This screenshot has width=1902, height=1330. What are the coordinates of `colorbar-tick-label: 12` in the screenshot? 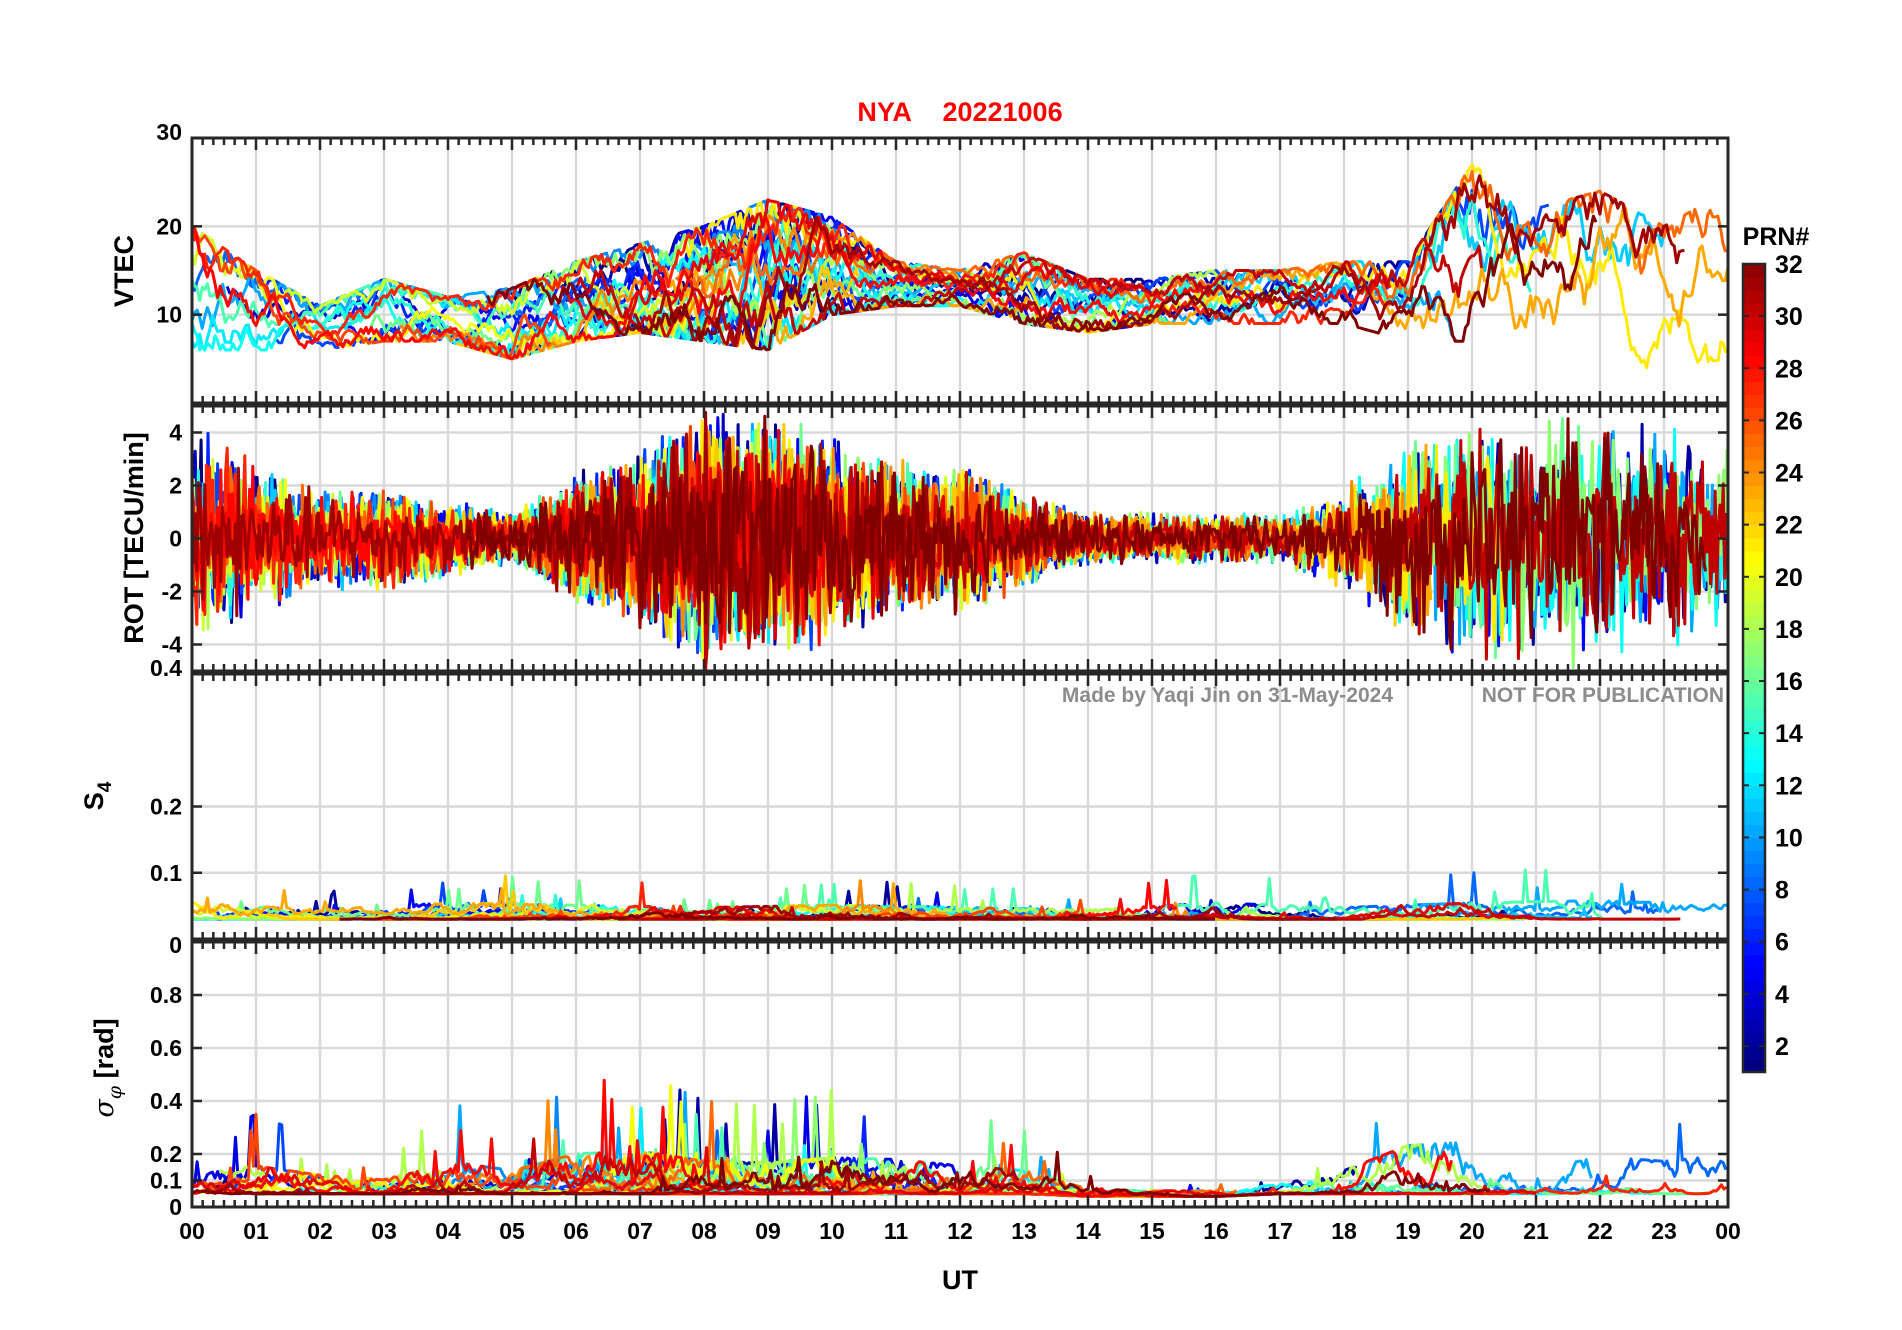 It's located at (1789, 786).